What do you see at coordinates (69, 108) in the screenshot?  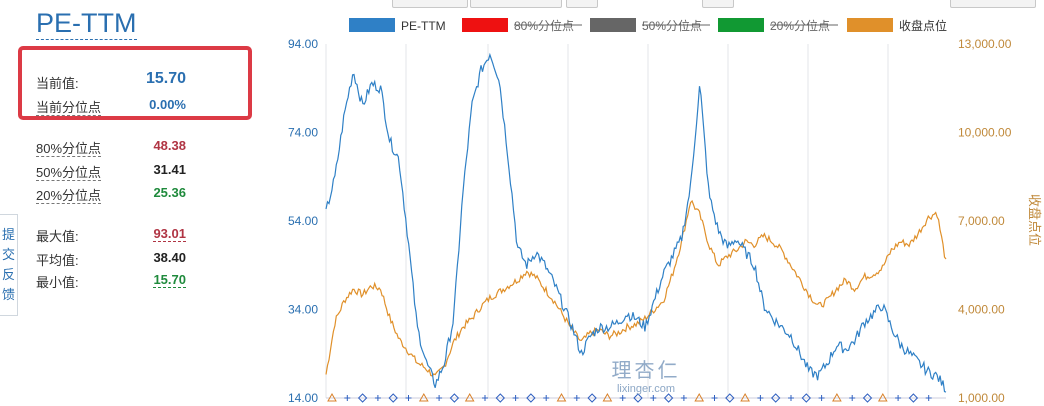 I see `current-percentile-label: 当前分位点` at bounding box center [69, 108].